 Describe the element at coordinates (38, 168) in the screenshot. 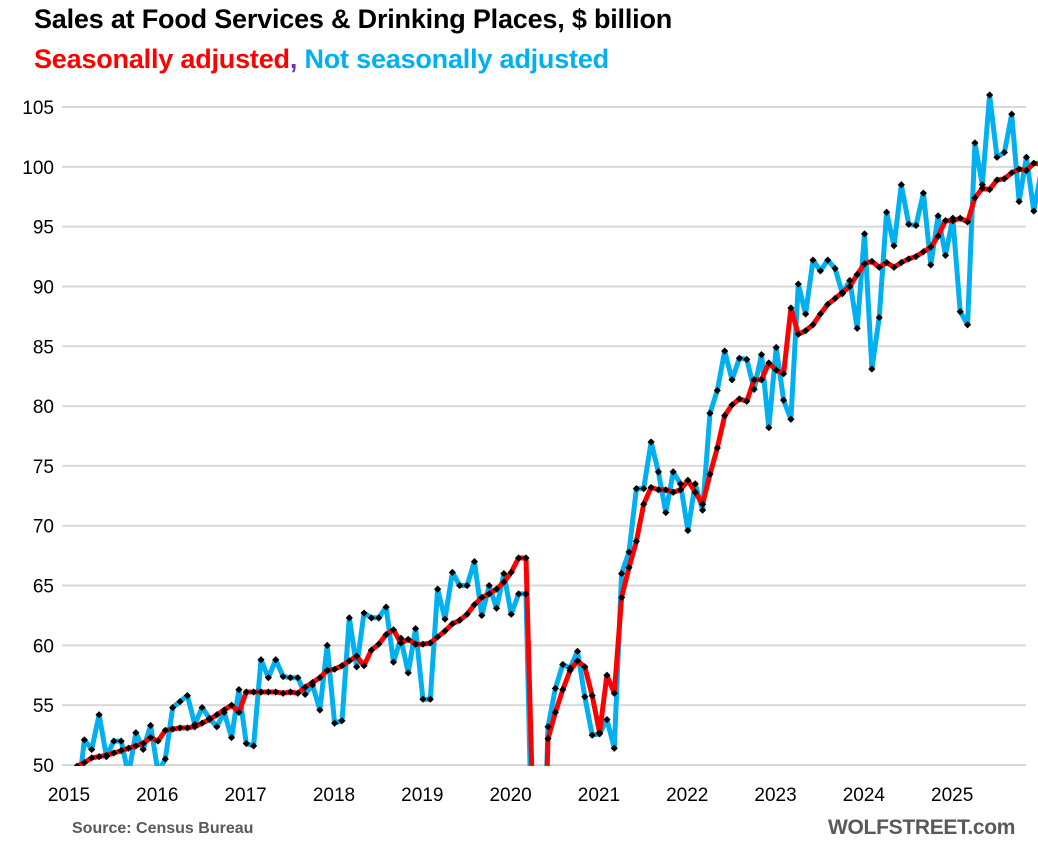

I see `y-tick-label: 100` at that location.